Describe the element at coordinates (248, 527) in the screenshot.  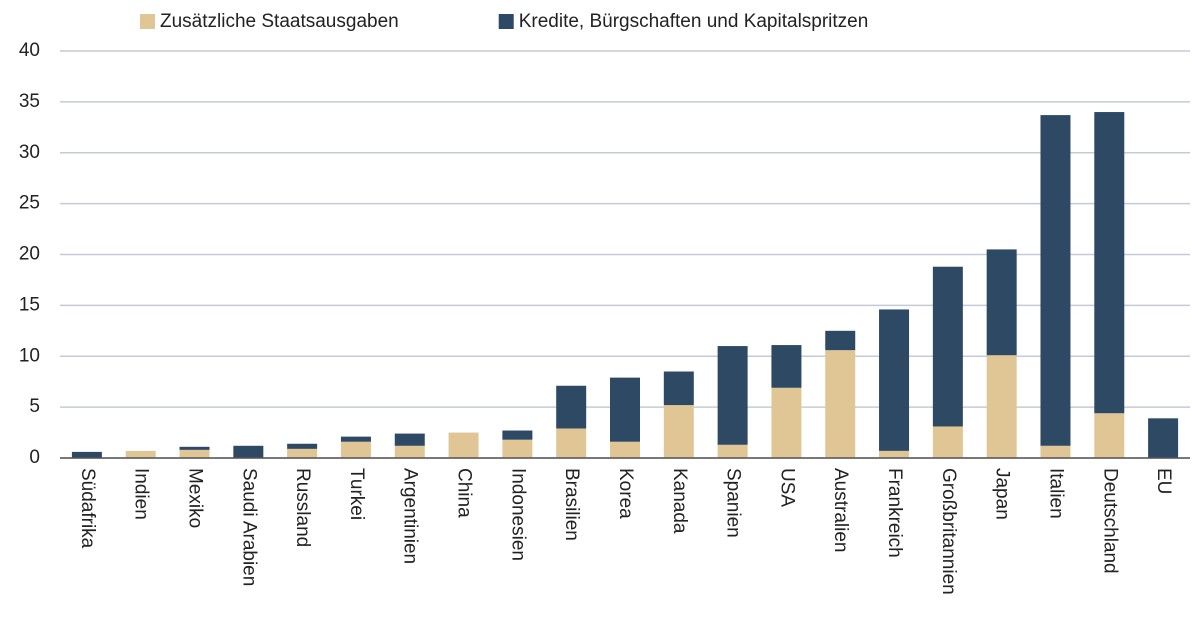
I see `x-tick-label: Saudi Arabien` at that location.